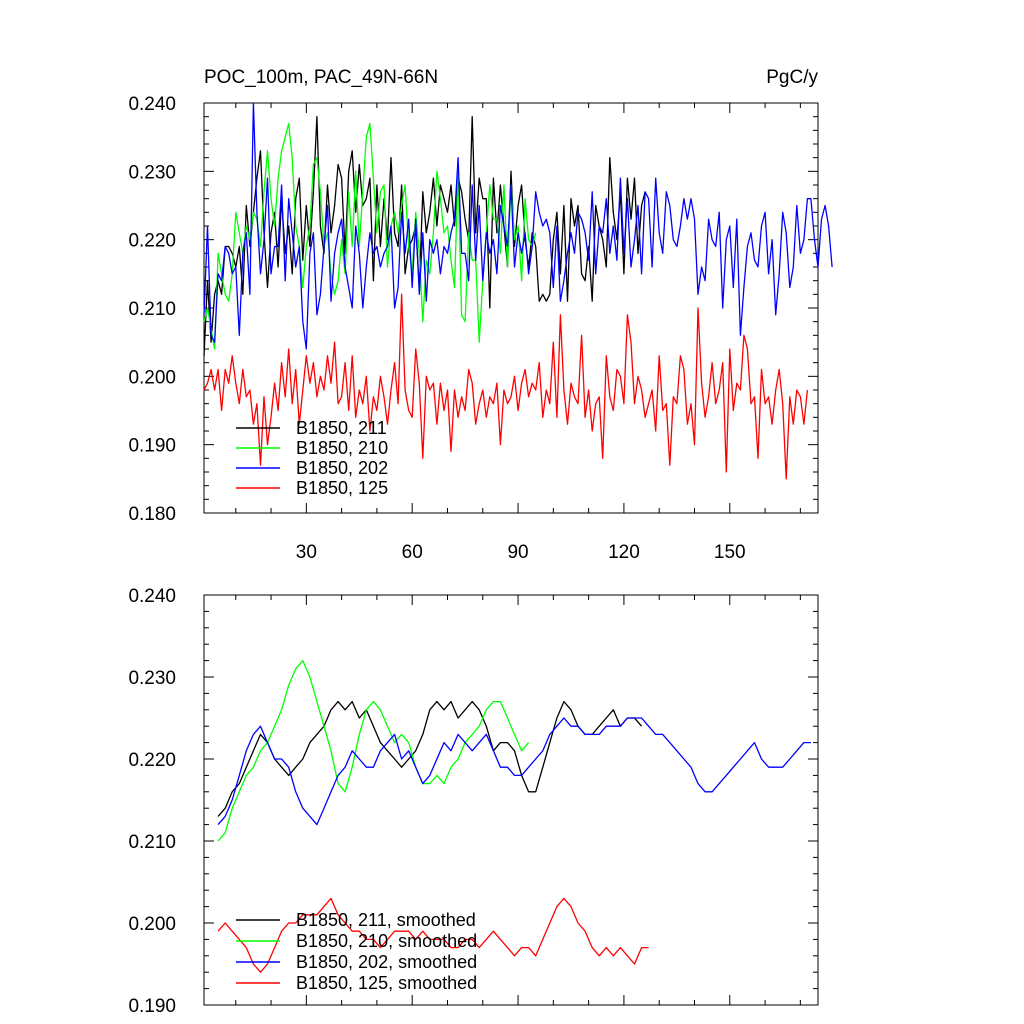  Describe the element at coordinates (342, 488) in the screenshot. I see `legend-label: B1850, 125` at that location.